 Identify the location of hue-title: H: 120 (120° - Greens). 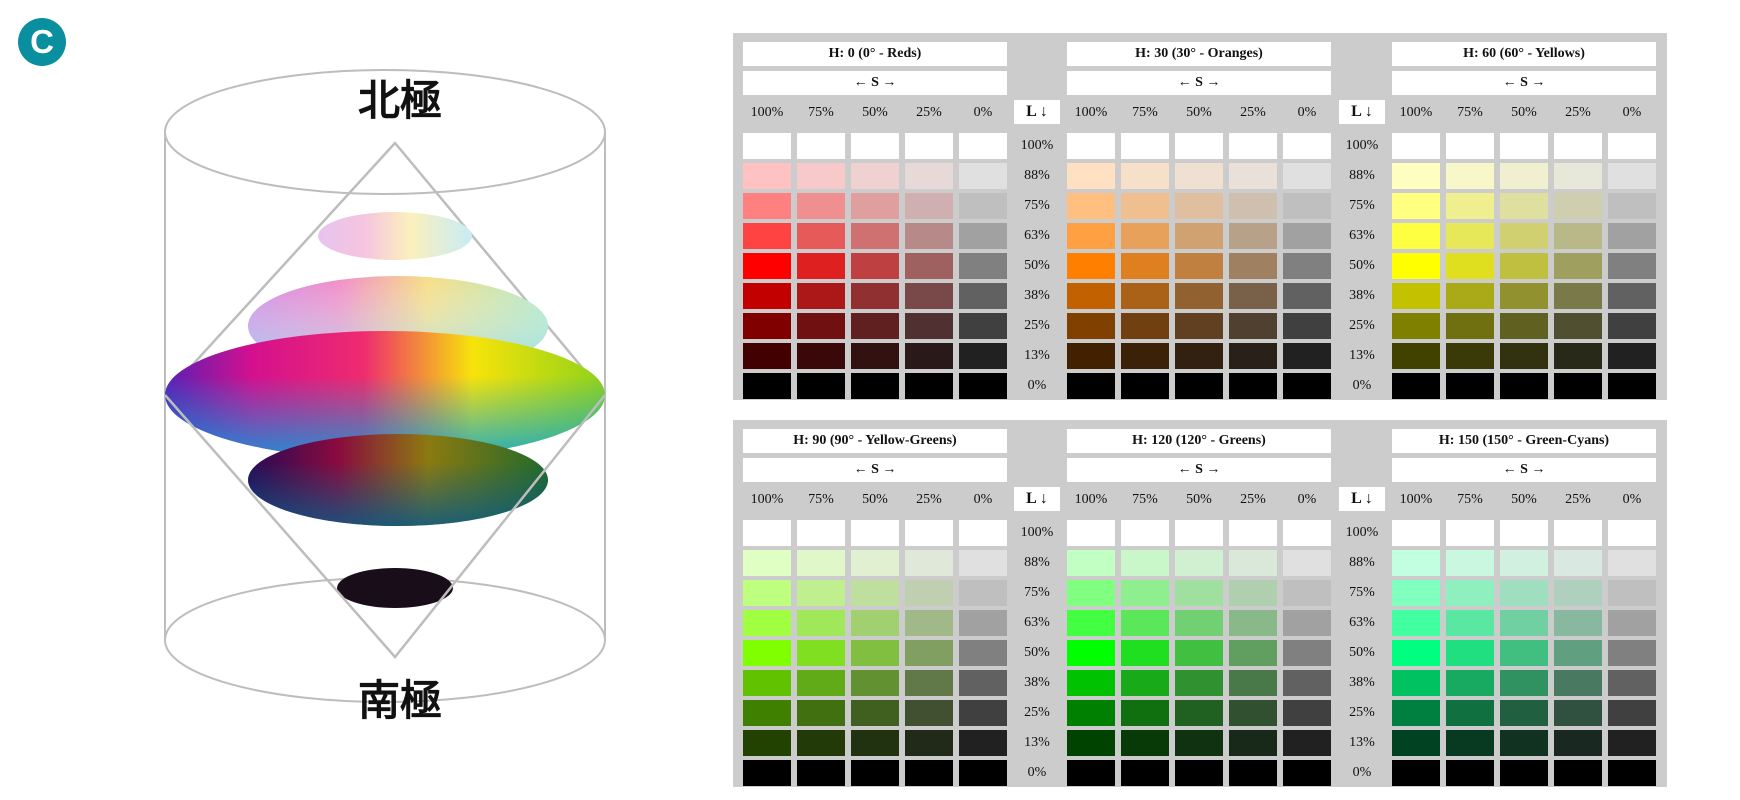
(1199, 441).